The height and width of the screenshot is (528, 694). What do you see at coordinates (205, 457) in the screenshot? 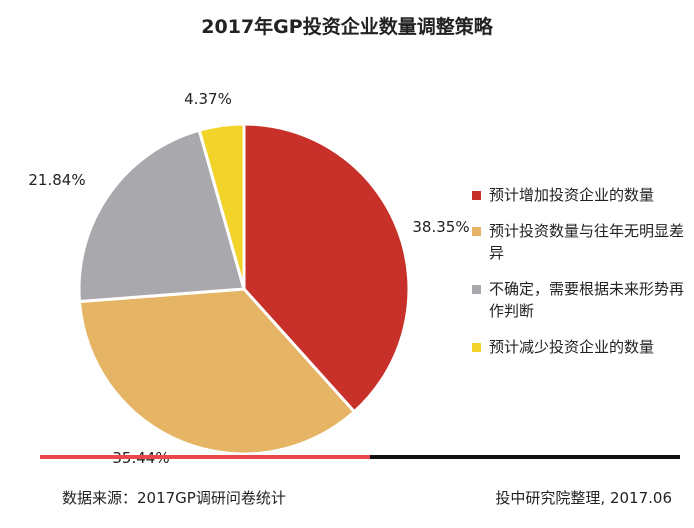
I see `footer-divider-left` at bounding box center [205, 457].